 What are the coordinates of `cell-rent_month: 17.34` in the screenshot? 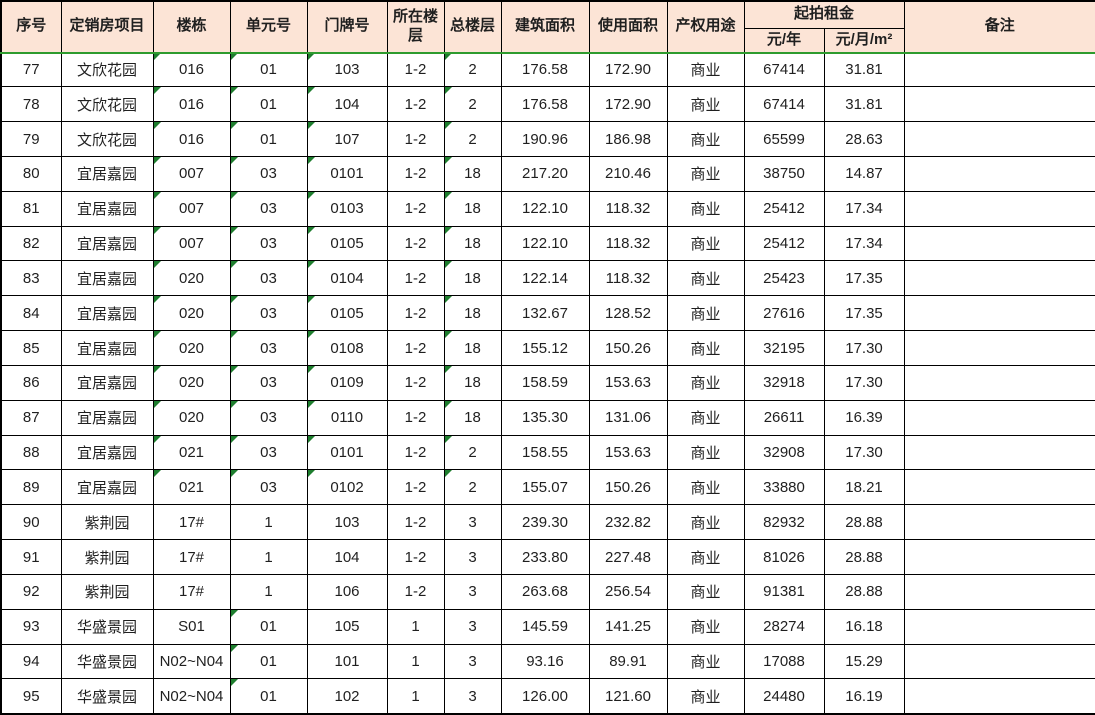 It's located at (864, 243).